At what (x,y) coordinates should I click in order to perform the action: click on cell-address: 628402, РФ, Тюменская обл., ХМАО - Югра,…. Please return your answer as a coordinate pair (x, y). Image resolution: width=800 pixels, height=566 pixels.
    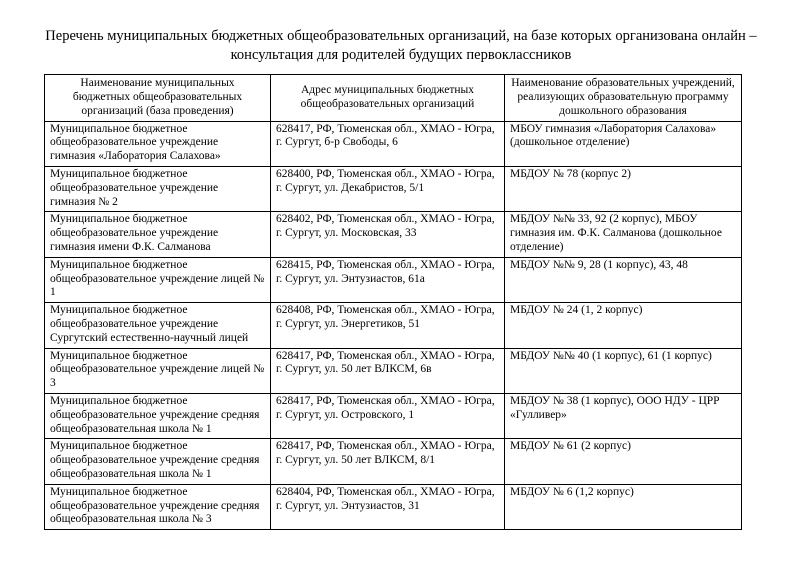
    Looking at the image, I should click on (387, 234).